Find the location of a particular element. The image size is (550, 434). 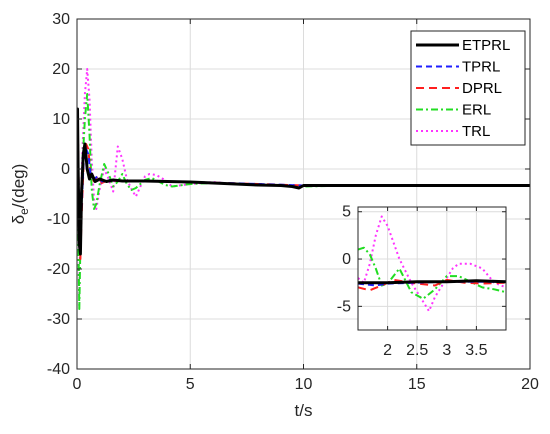

main-x-tick-labels: 0 5 10 15 20 is located at coordinates (306, 384).